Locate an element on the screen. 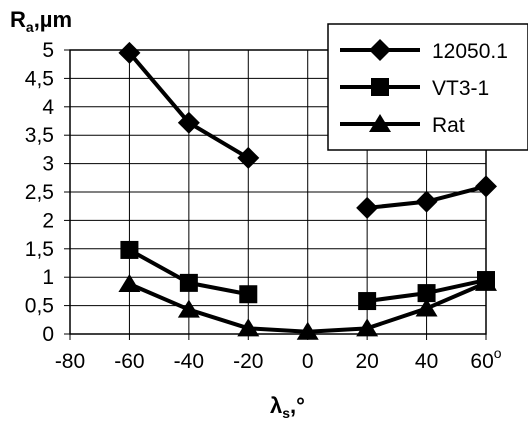 The image size is (528, 428). legend-label: 12050.1 is located at coordinates (470, 51).